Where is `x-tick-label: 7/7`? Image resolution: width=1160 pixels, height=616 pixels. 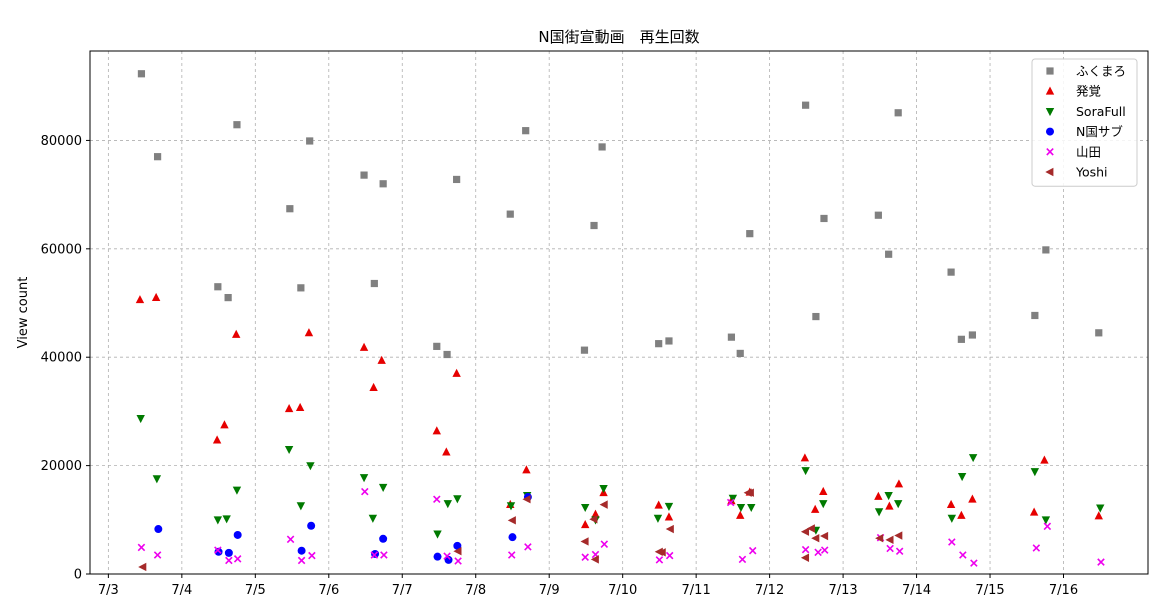 x-tick-label: 7/7 is located at coordinates (402, 590).